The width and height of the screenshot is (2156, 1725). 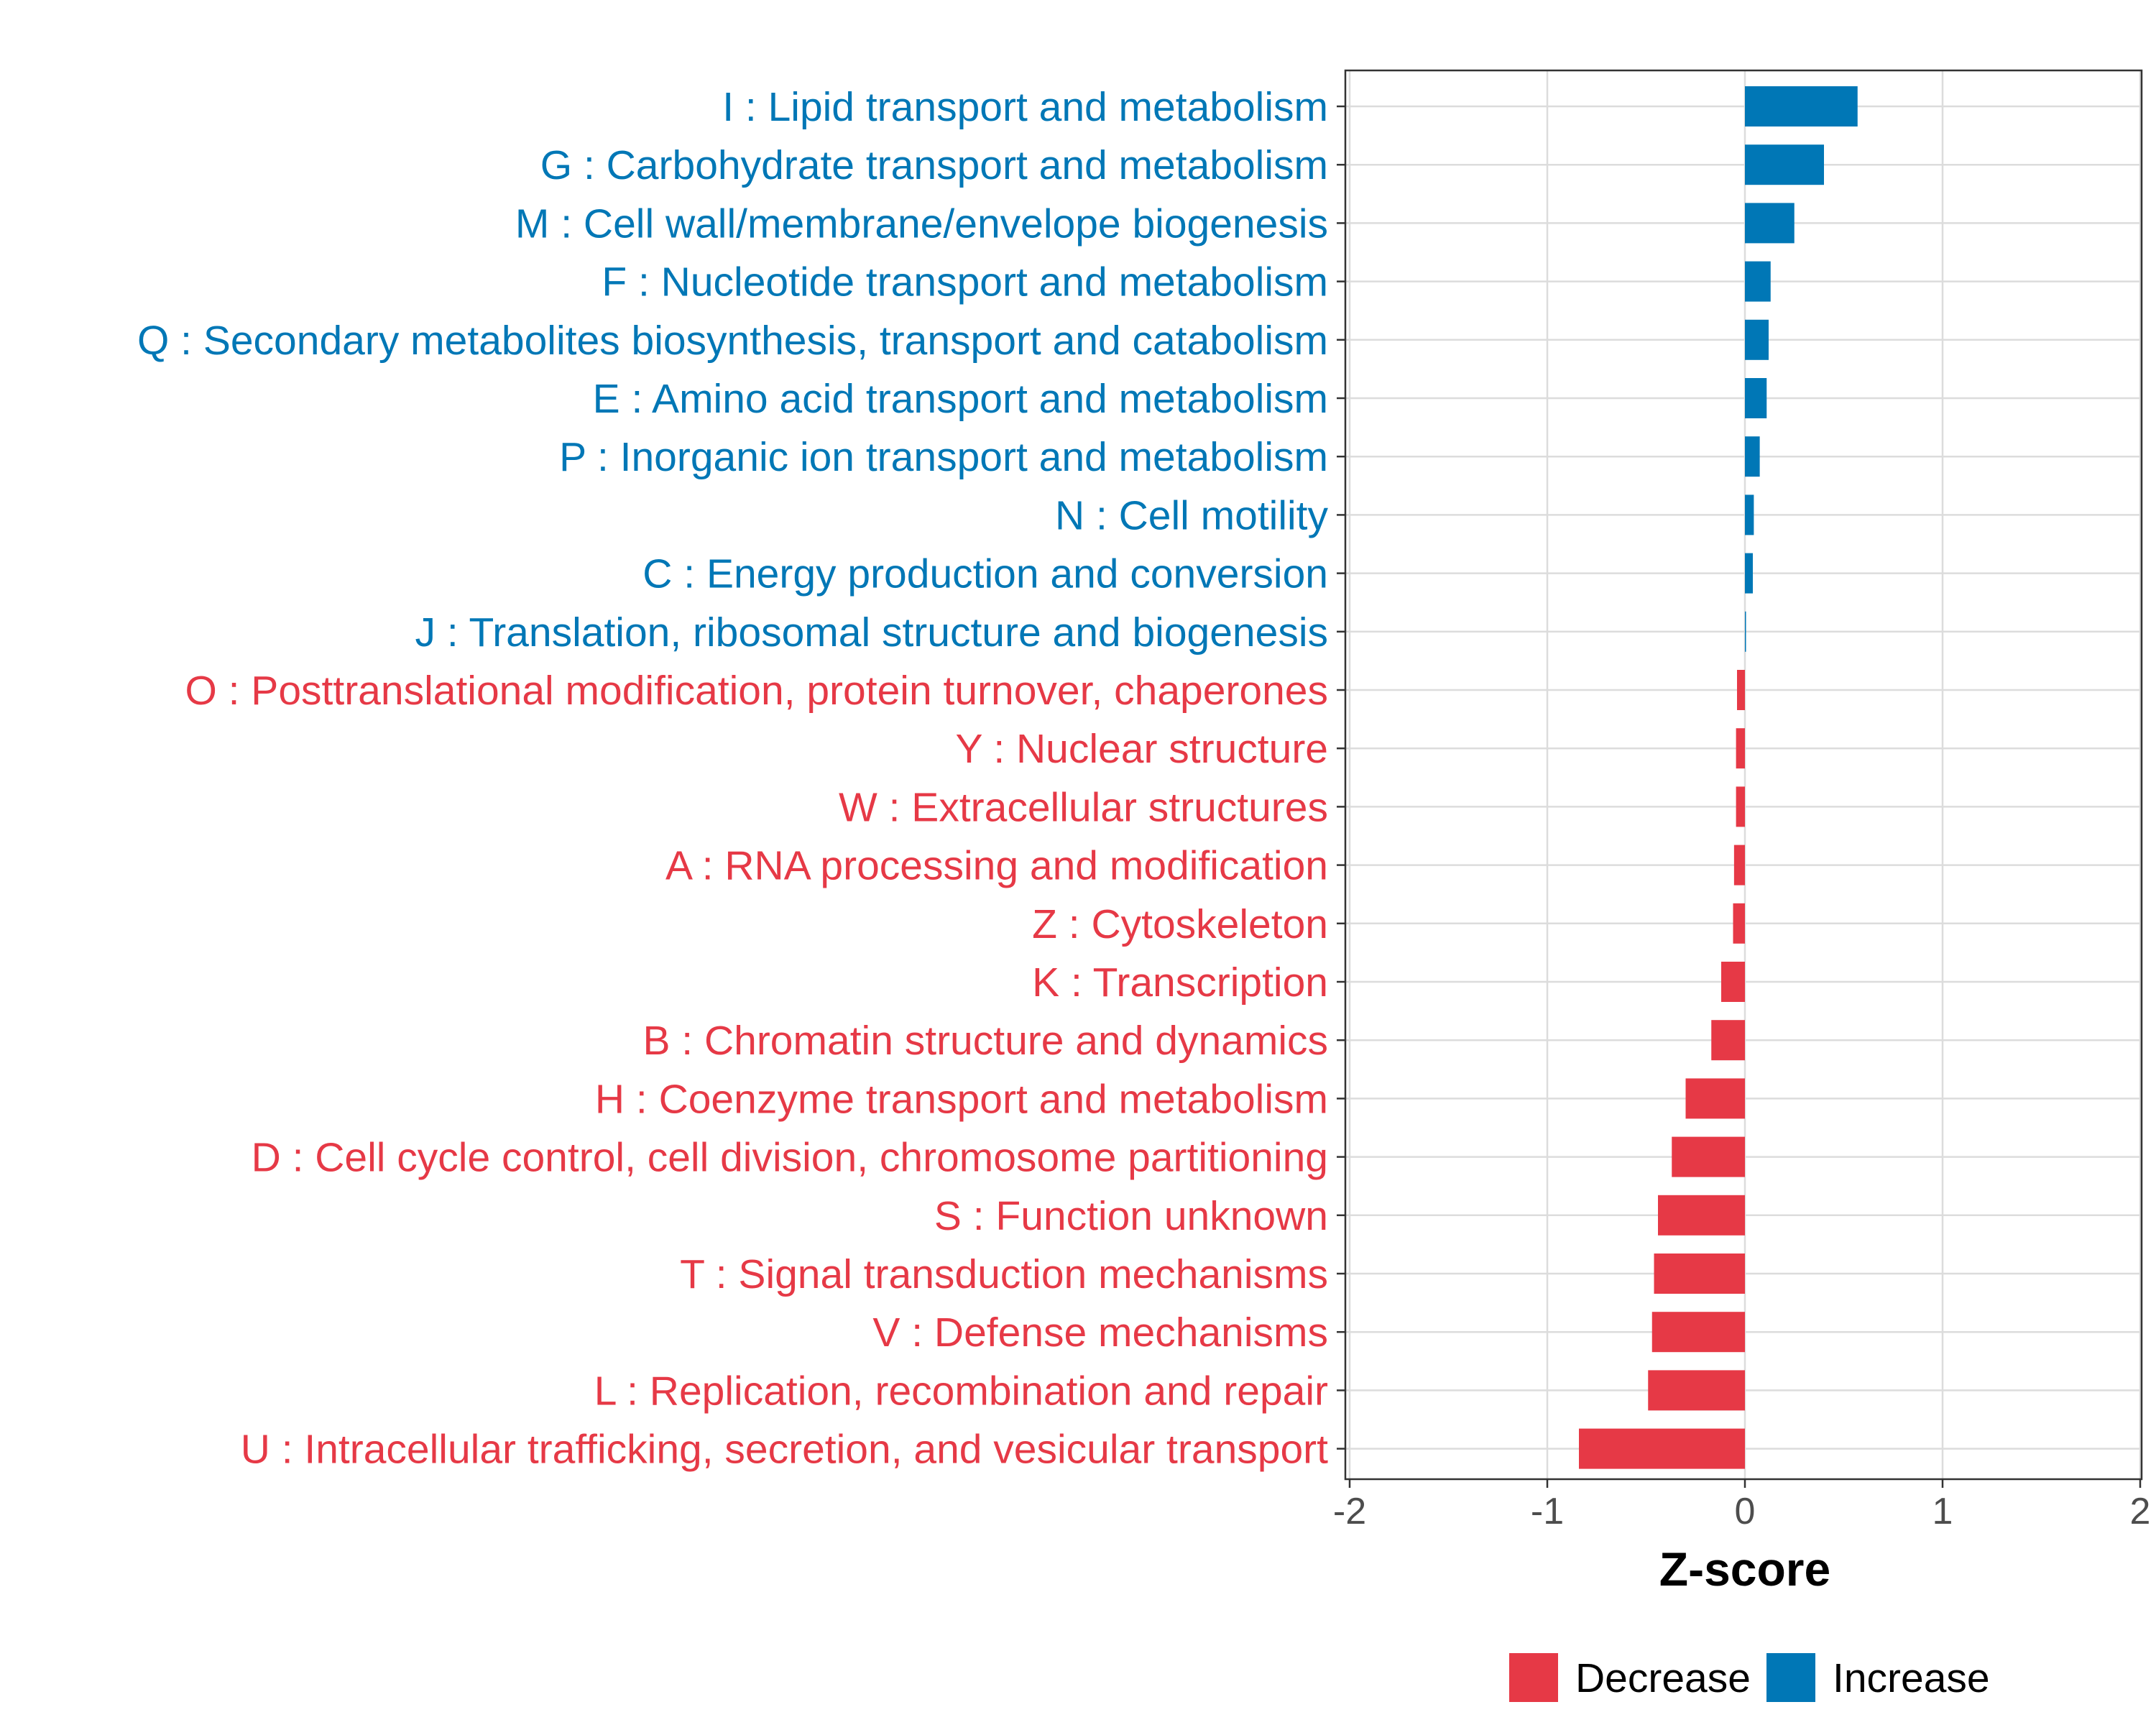 I want to click on category-label: Z : Cytoskeleton, so click(x=1180, y=924).